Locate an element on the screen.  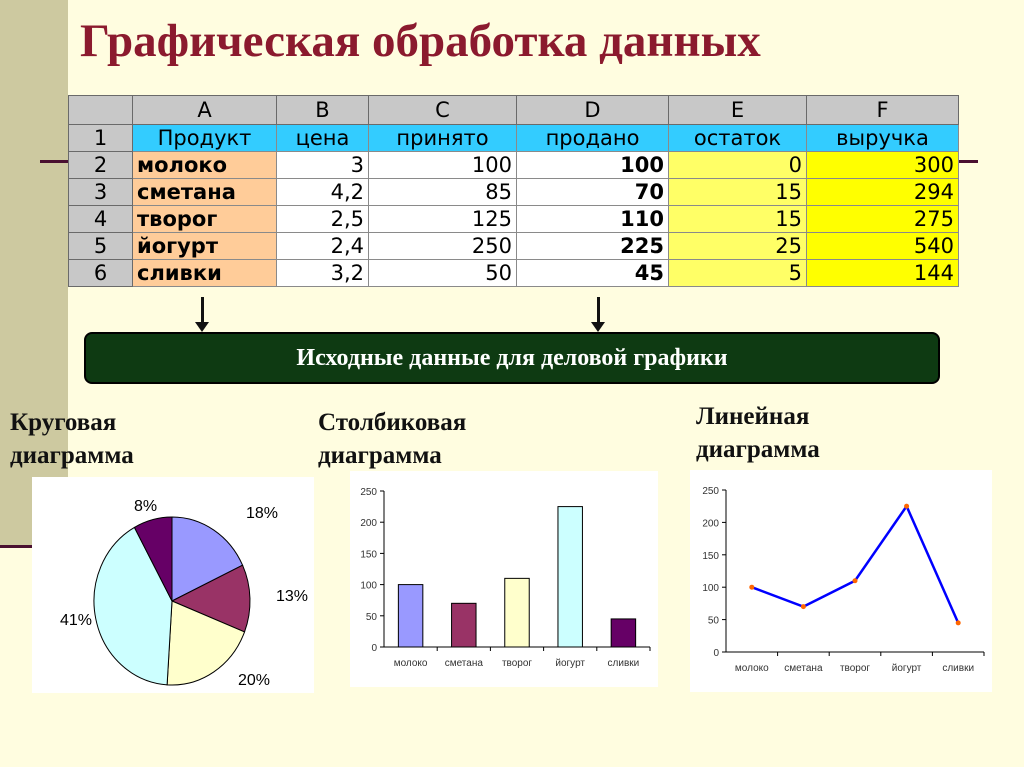
table-cell: 540 is located at coordinates (882, 246).